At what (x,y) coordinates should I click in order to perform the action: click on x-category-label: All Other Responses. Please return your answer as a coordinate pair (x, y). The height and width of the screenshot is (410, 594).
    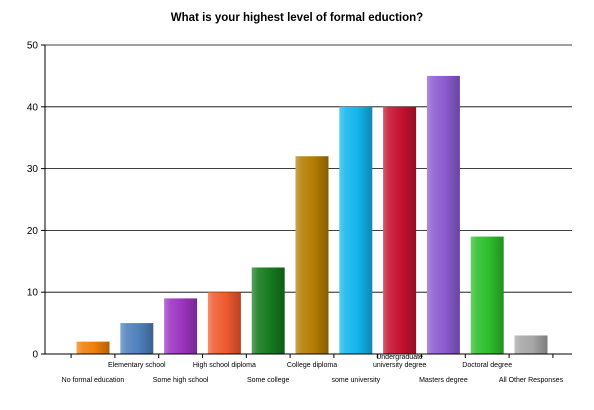
    Looking at the image, I should click on (531, 380).